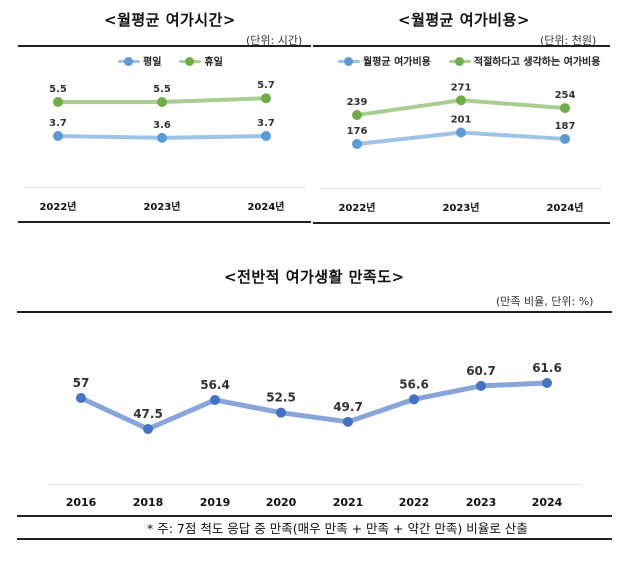  Describe the element at coordinates (314, 312) in the screenshot. I see `chart3-top-rule` at that location.